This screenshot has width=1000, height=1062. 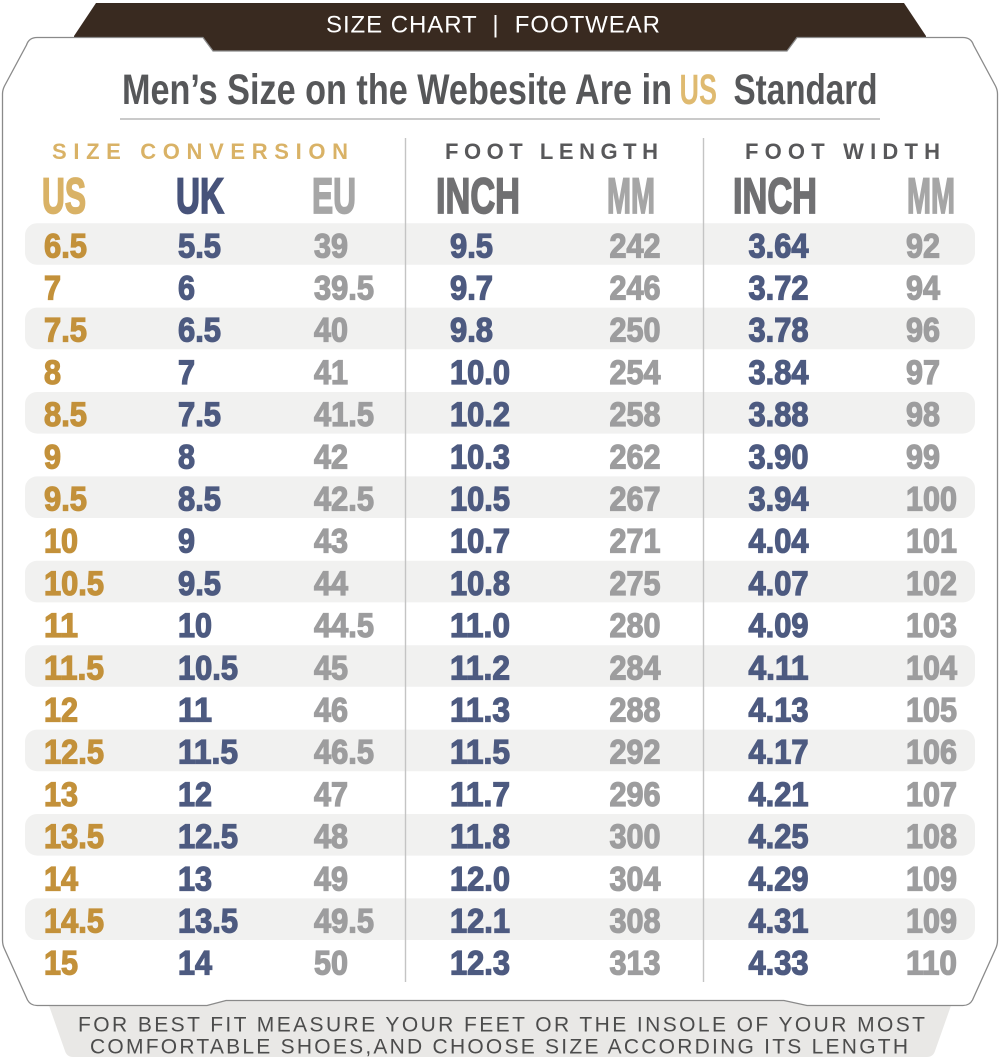 I want to click on svg-text: 284, so click(x=635, y=668).